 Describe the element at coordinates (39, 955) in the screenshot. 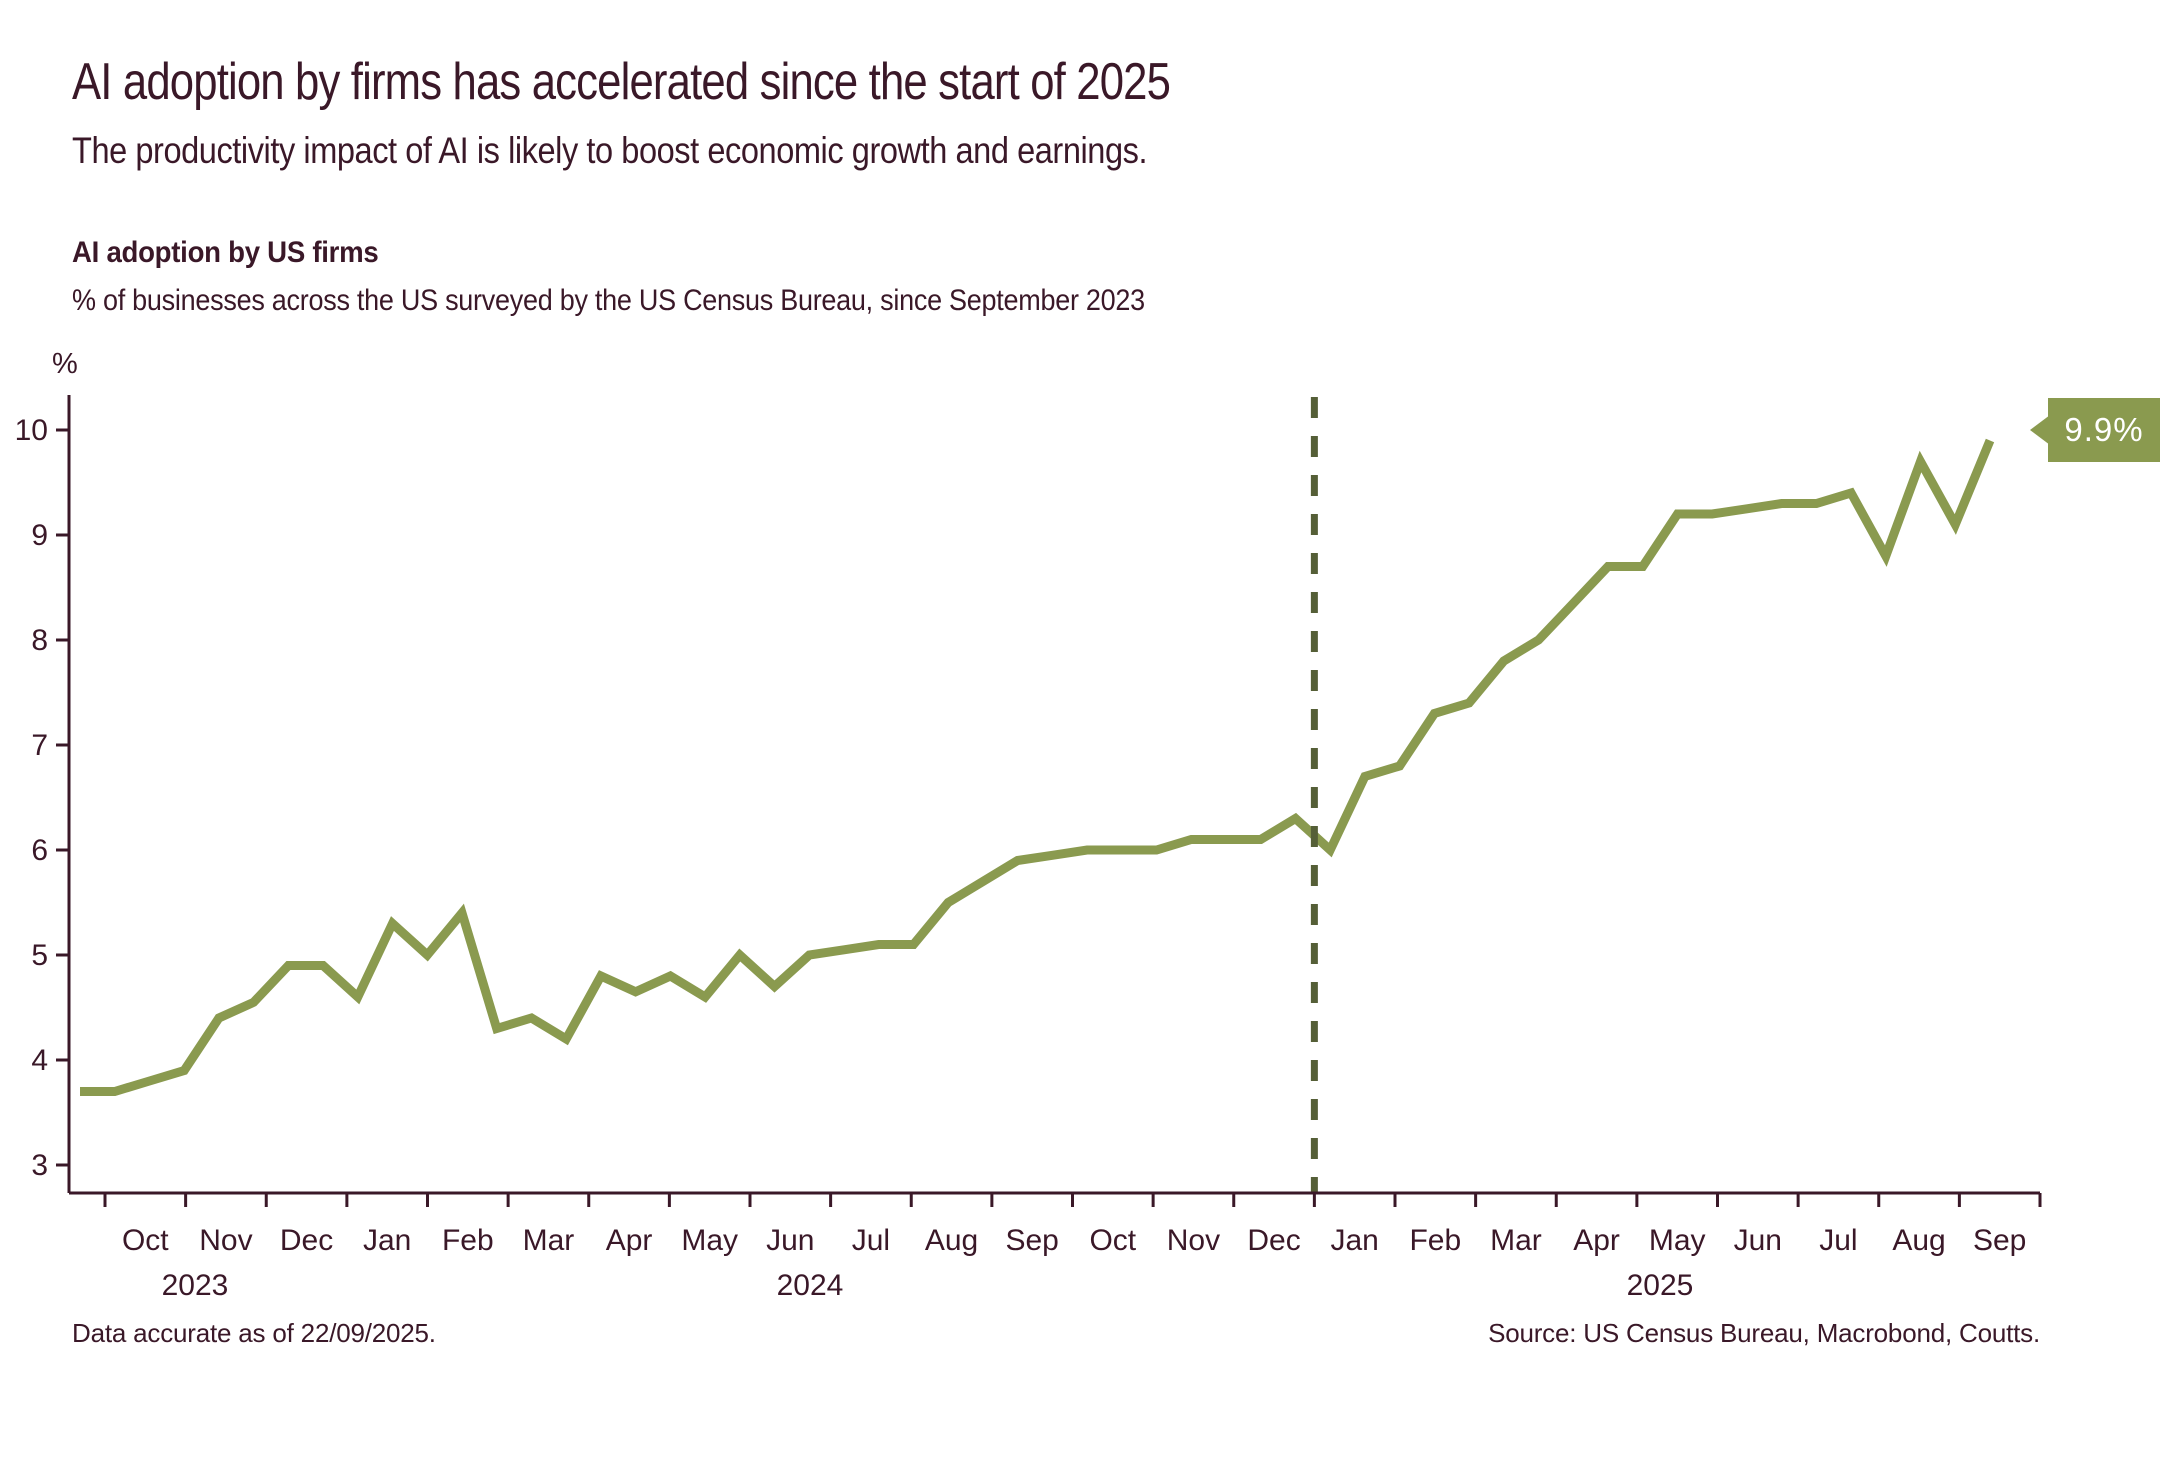

I see `y-axis-tick-label: 5` at that location.